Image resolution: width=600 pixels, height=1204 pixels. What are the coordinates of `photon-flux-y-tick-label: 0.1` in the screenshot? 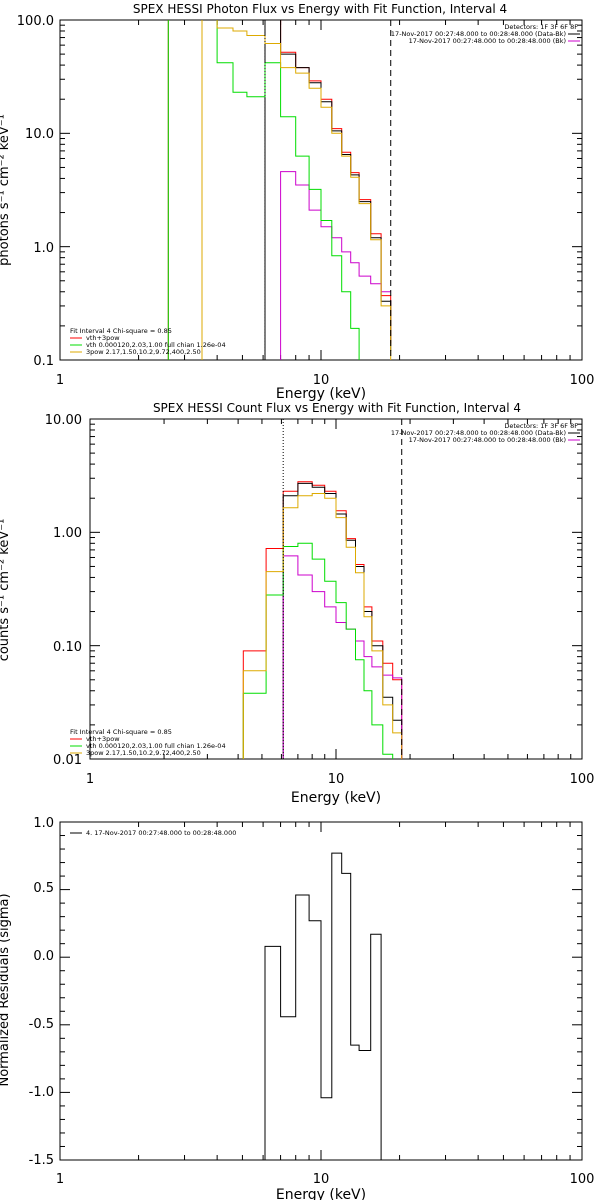 It's located at (43, 361).